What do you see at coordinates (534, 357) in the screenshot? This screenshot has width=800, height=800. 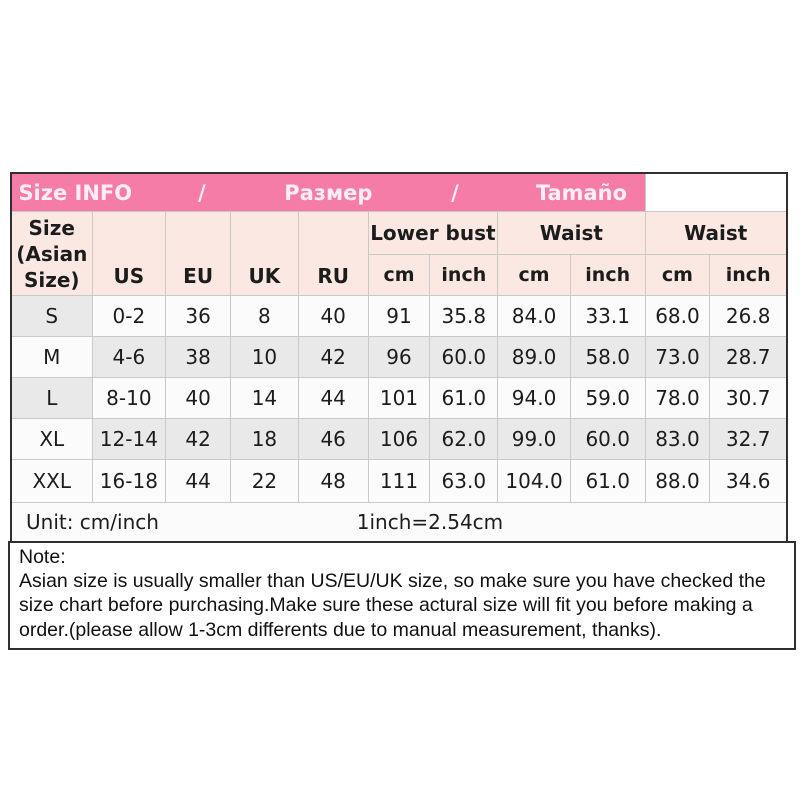 I see `table-cell: 89.0` at bounding box center [534, 357].